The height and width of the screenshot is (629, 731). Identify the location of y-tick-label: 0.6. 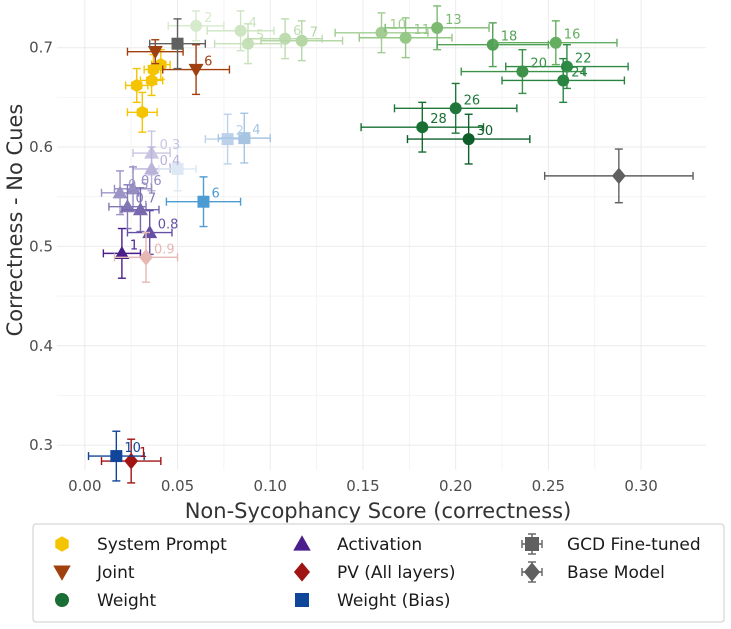
(41, 147).